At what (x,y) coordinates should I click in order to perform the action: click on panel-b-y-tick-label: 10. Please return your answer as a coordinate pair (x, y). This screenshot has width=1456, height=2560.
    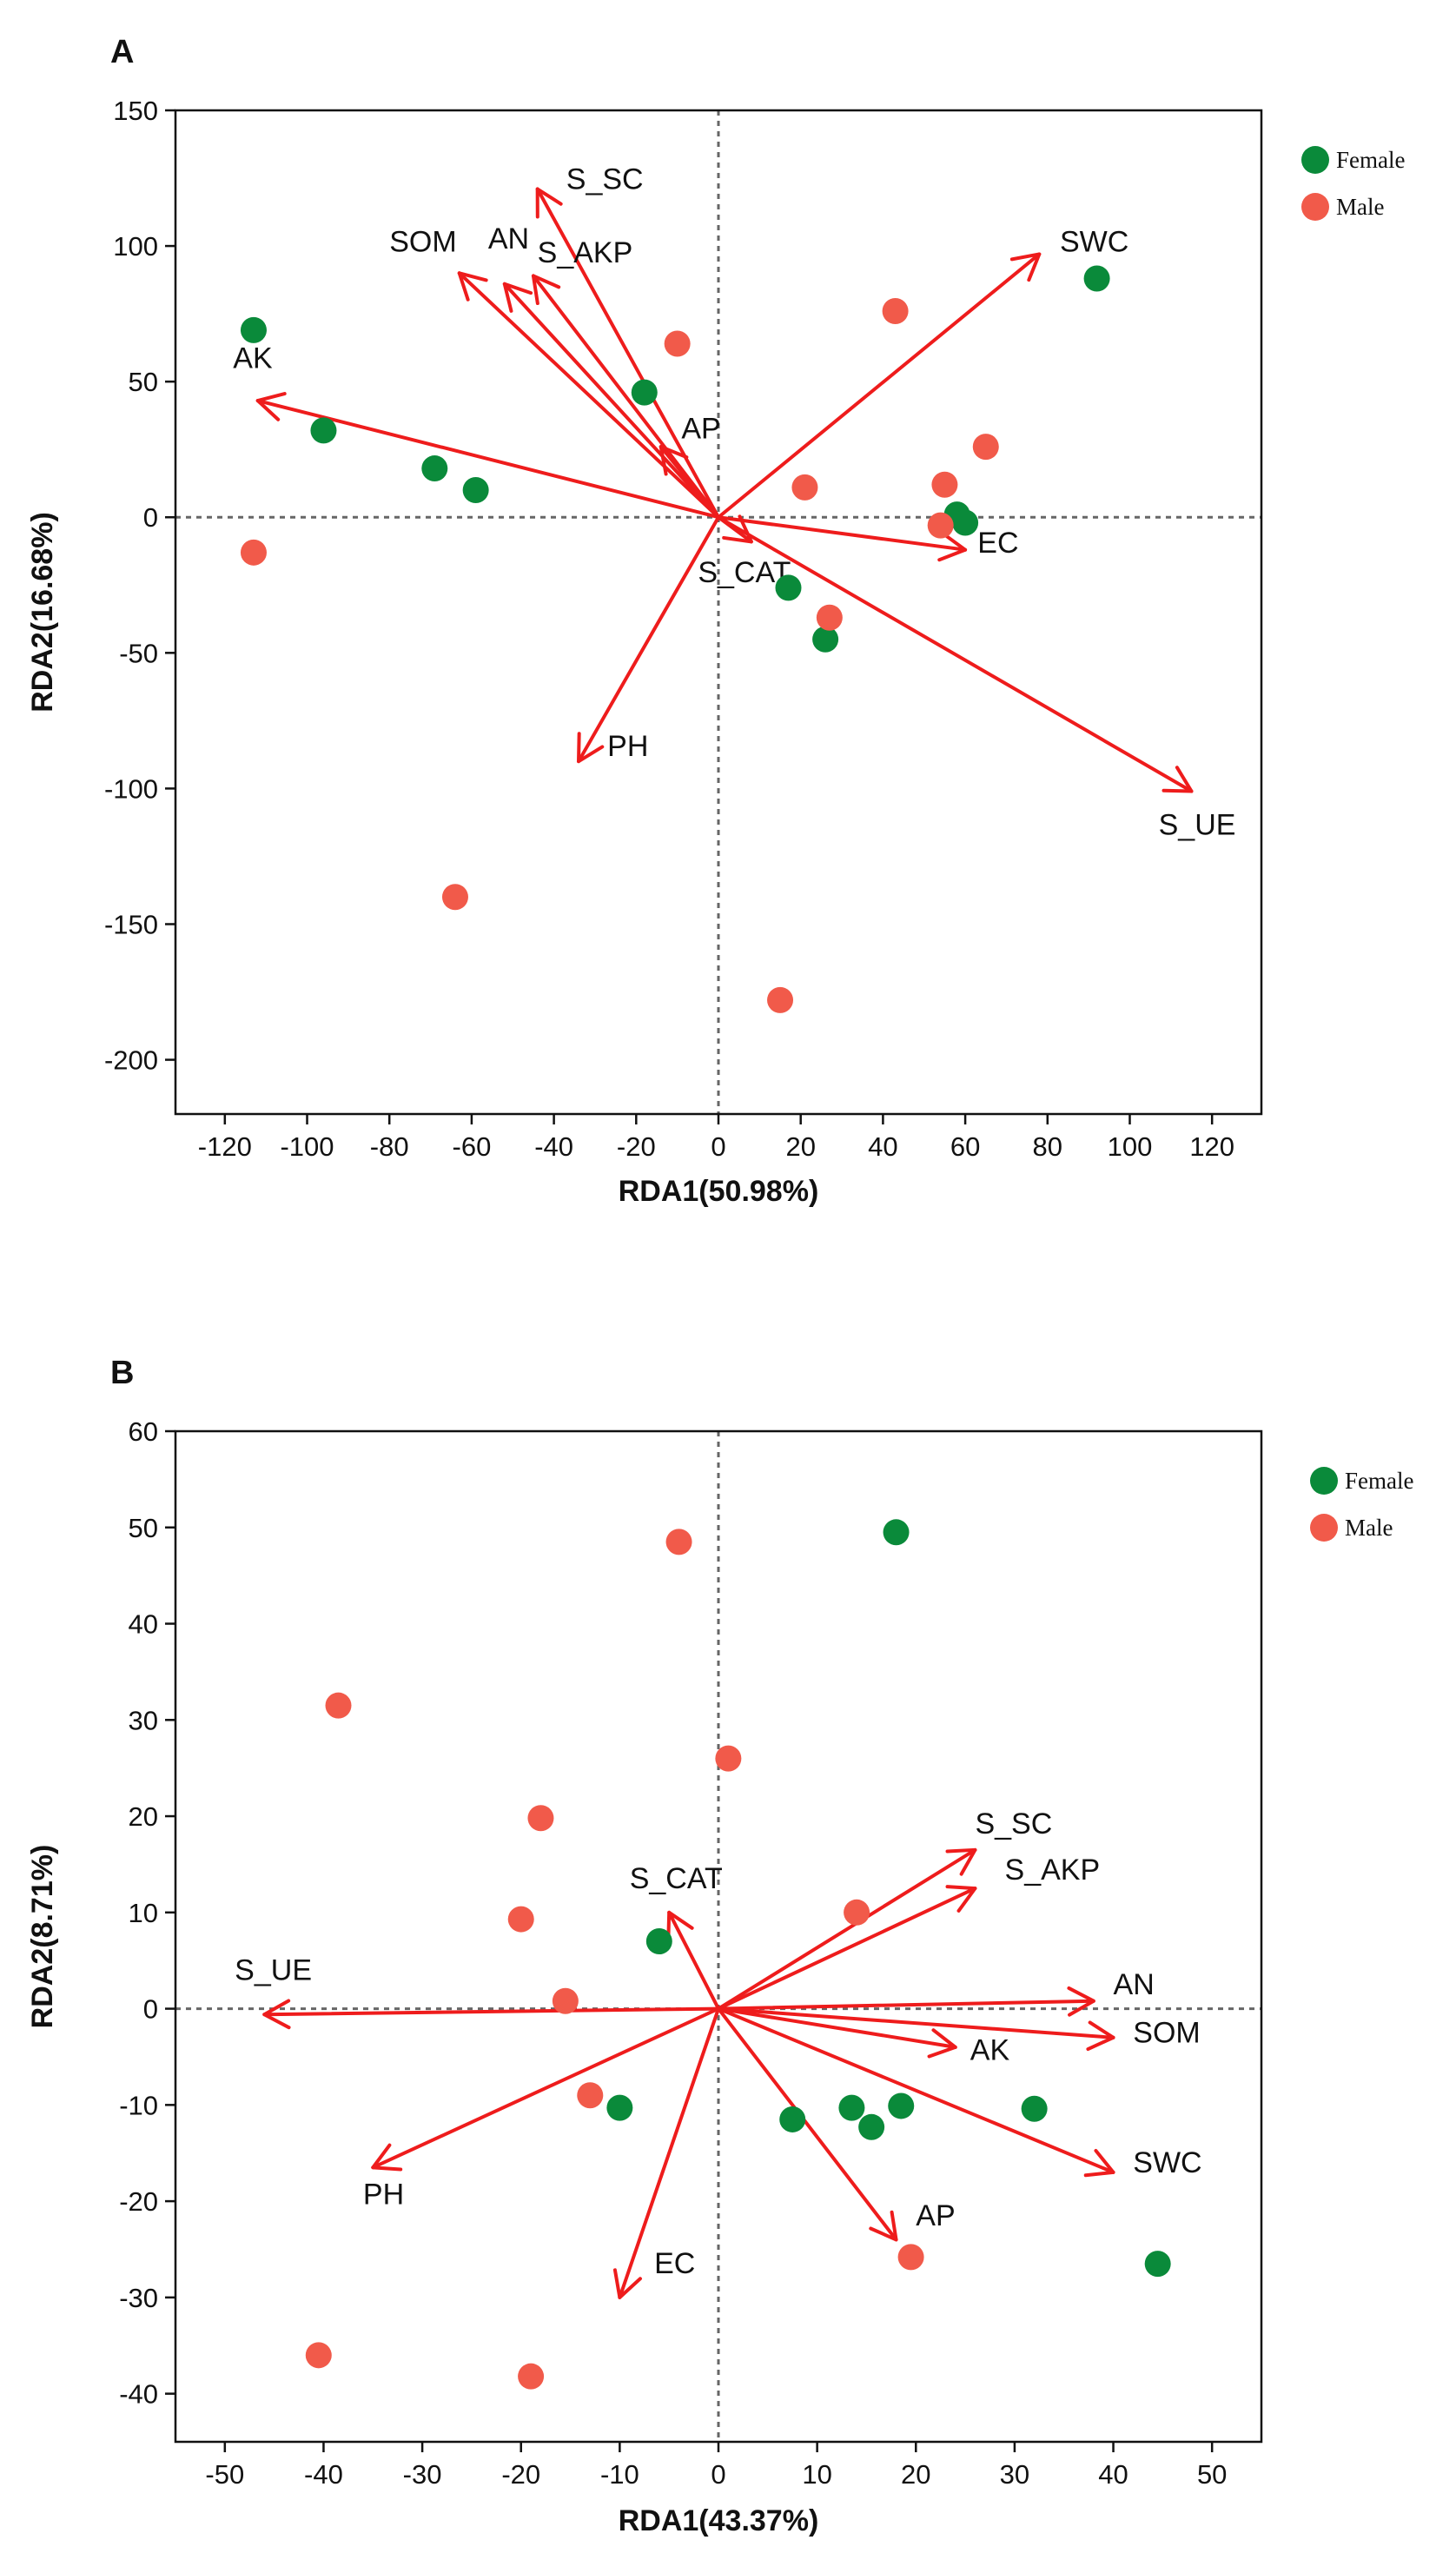
    Looking at the image, I should click on (143, 1913).